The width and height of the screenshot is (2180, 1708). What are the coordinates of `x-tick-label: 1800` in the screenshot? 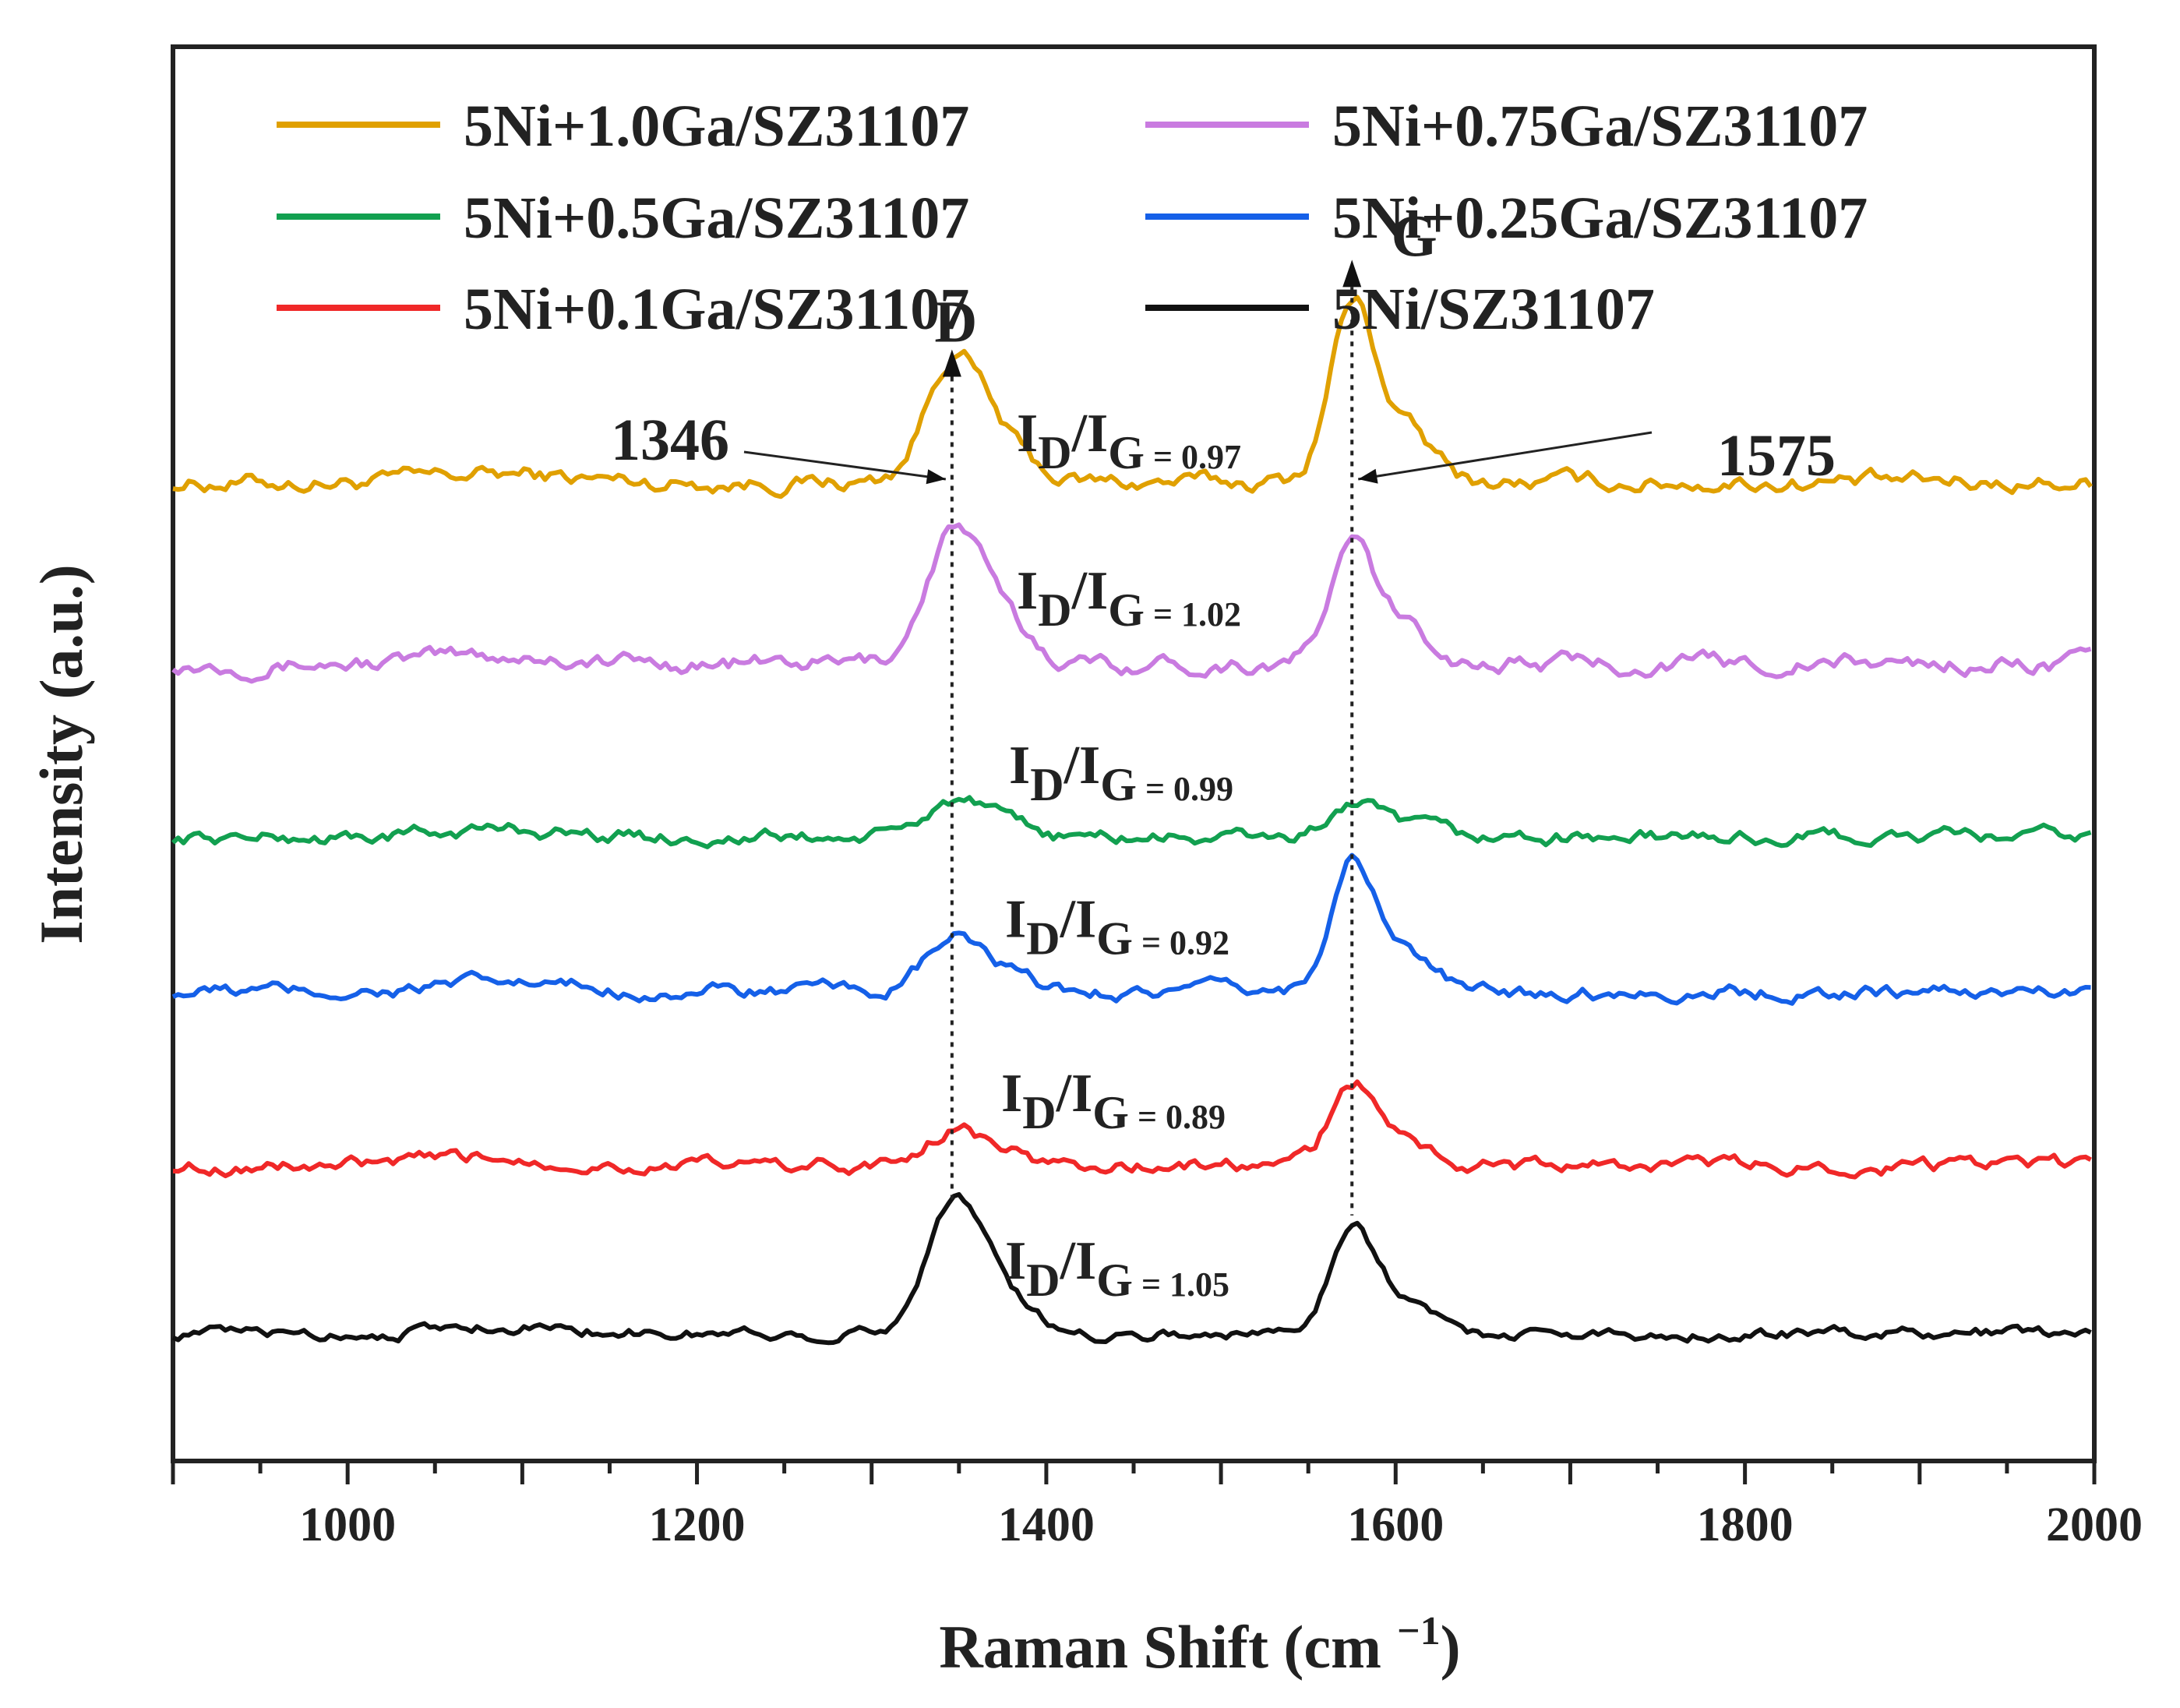 It's located at (1746, 1524).